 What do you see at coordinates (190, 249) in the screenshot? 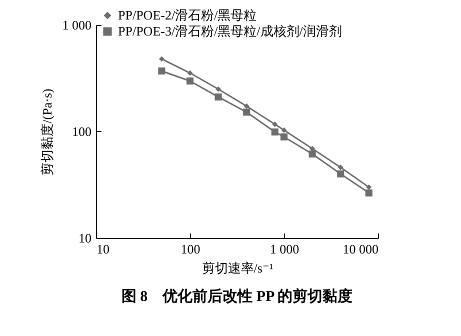
I see `x-tick-label: 100` at bounding box center [190, 249].